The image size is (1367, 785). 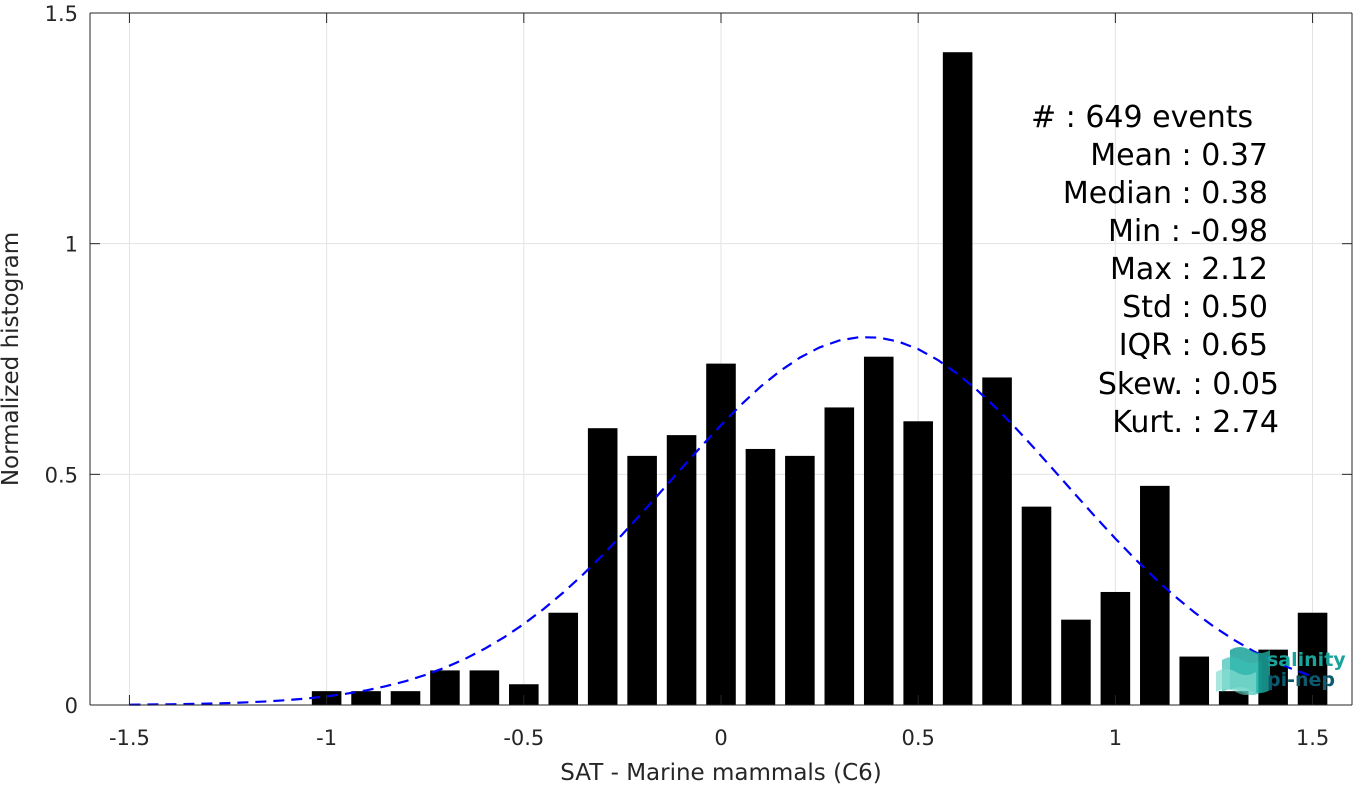 What do you see at coordinates (1188, 384) in the screenshot?
I see `stats-skew: Skew. : 0.05` at bounding box center [1188, 384].